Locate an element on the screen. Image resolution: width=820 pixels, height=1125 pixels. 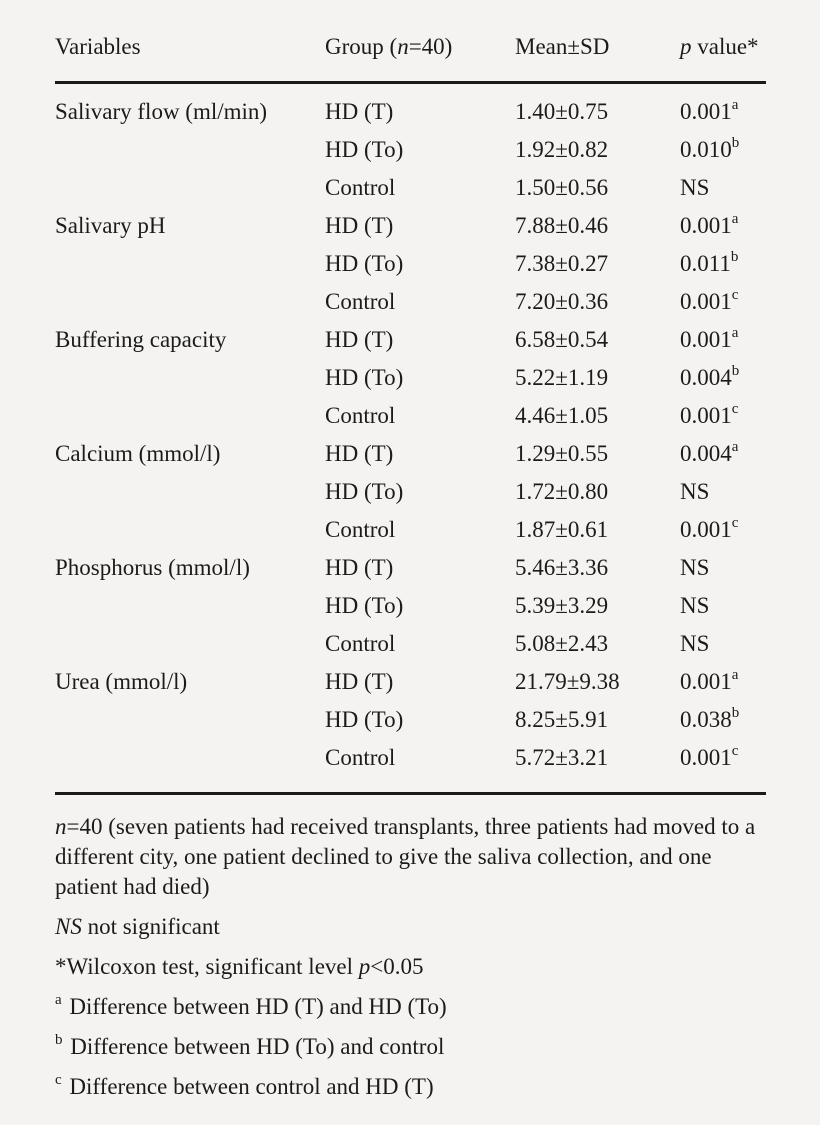
text-segment: *Wilcoxon test, significant level is located at coordinates (207, 966).